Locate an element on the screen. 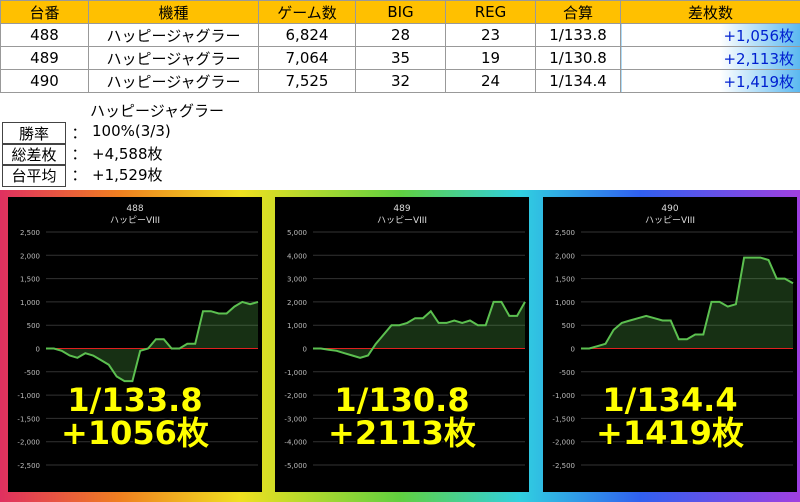 The height and width of the screenshot is (502, 800). summary-row: 総差枚 ： +4,588枚 is located at coordinates (82, 154).